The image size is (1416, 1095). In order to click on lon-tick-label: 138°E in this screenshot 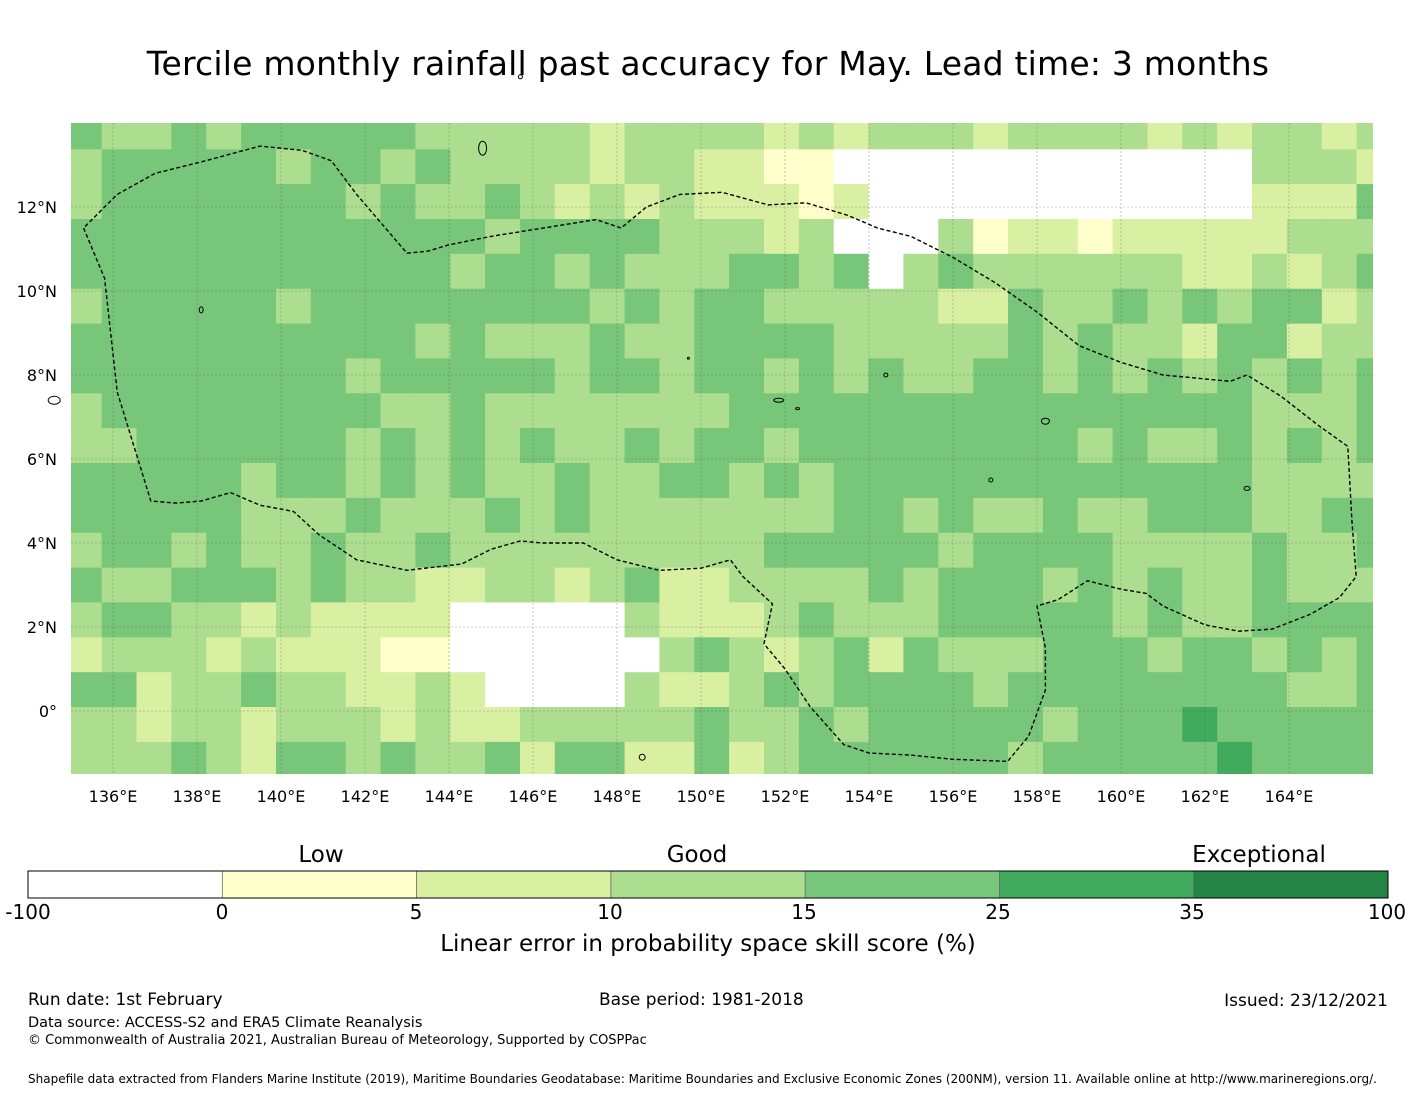, I will do `click(197, 796)`.